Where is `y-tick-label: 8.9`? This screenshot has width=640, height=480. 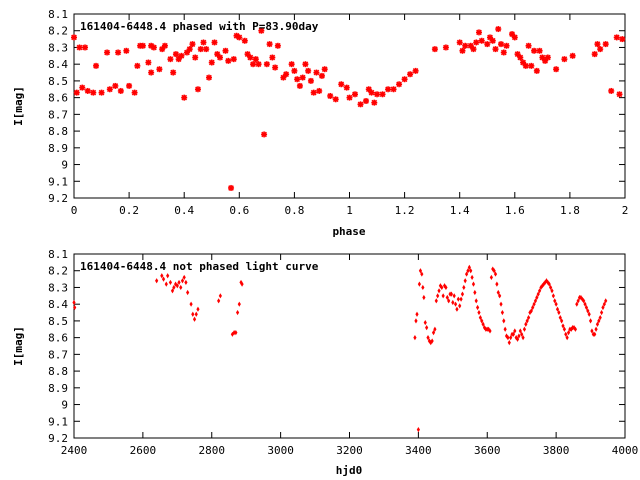
y-tick-label: 8.9 is located at coordinates (58, 148).